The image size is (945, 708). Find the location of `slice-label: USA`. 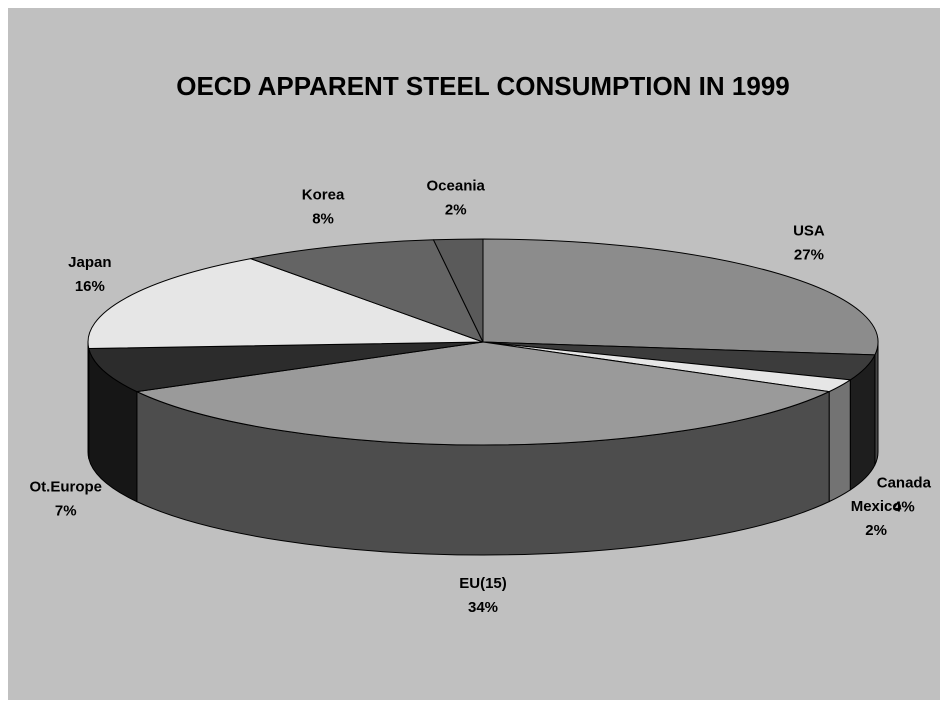

slice-label: USA is located at coordinates (809, 230).